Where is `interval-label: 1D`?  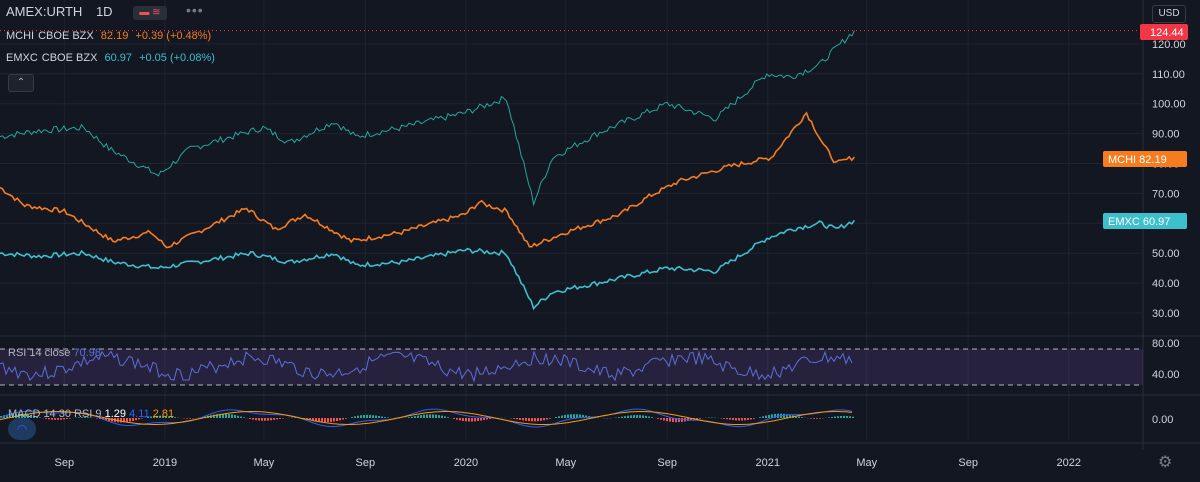
interval-label: 1D is located at coordinates (104, 11).